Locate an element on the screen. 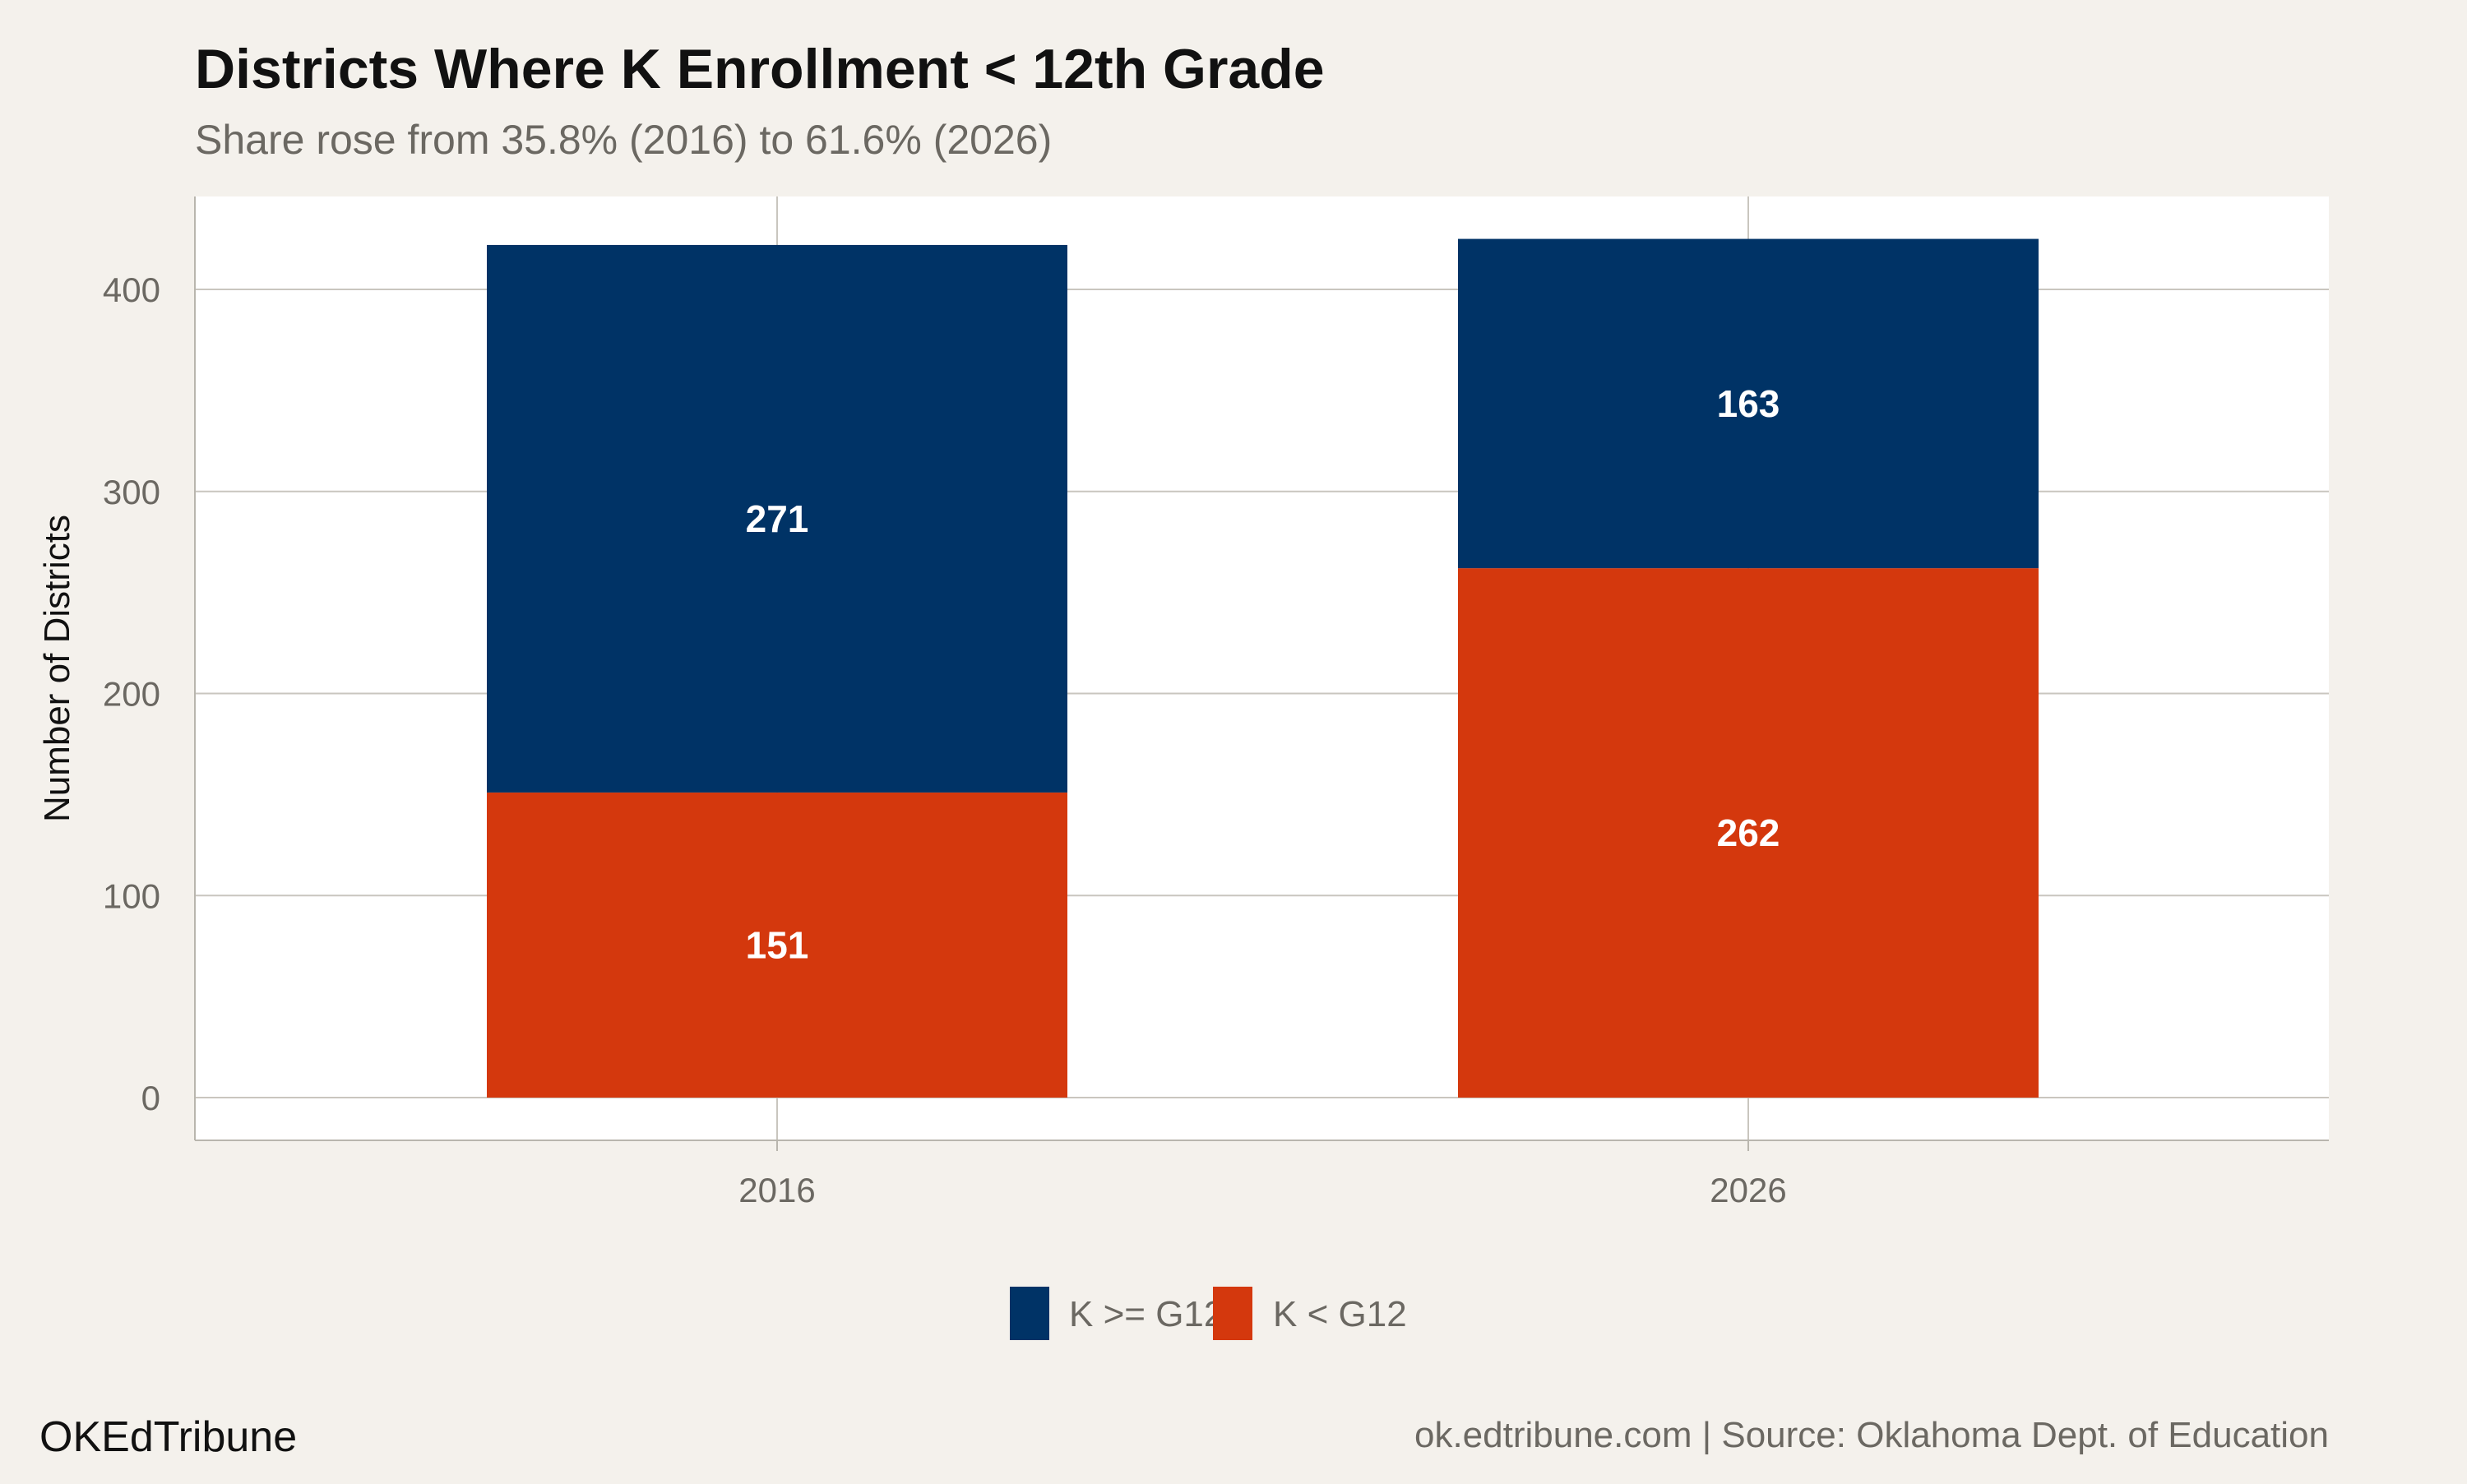 This screenshot has height=1484, width=2467. y-tick-label: 200 is located at coordinates (131, 695).